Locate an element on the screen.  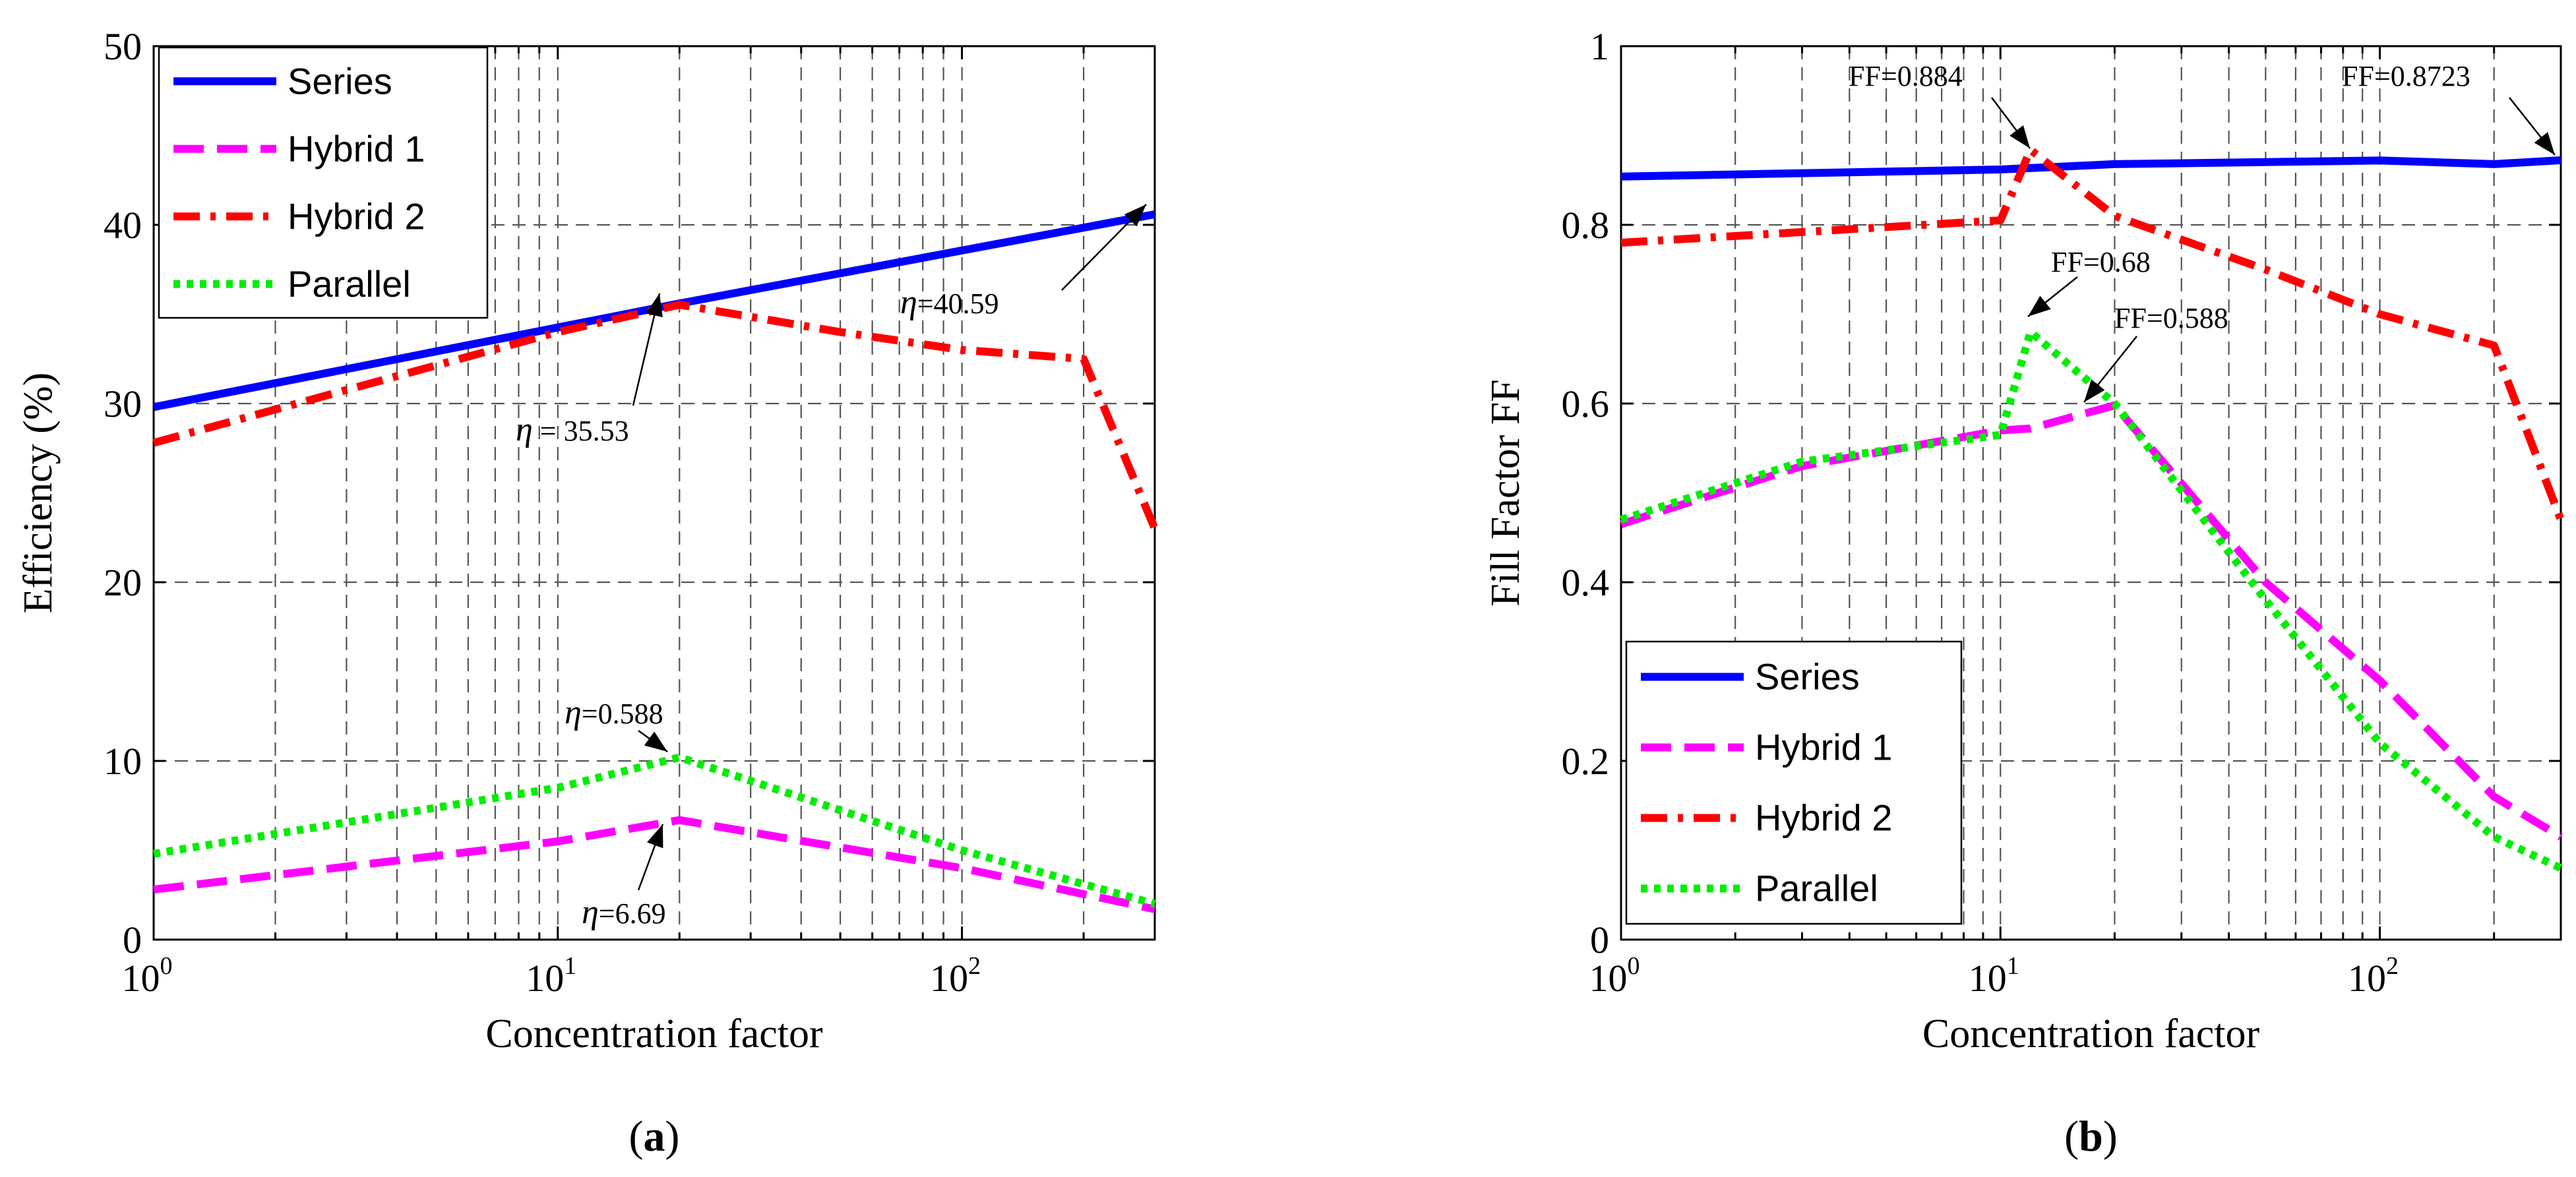
annotation-label: FF=0.68 is located at coordinates (2101, 262).